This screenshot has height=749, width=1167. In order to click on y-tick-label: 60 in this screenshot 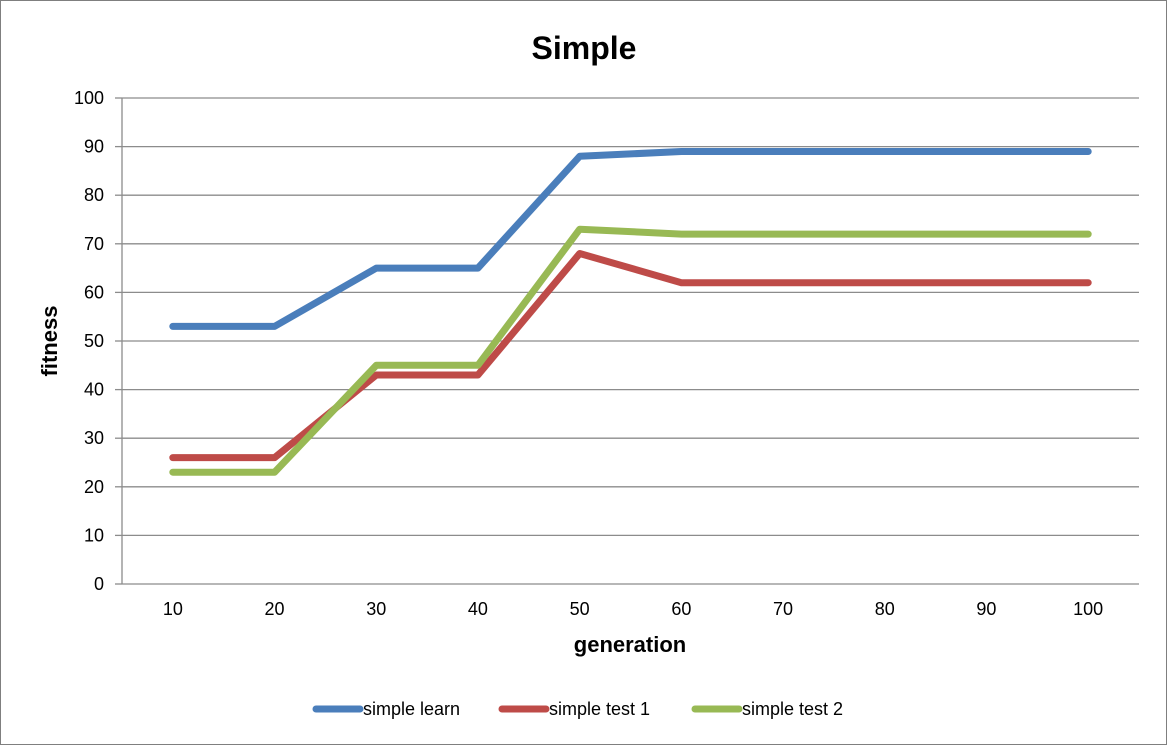, I will do `click(94, 292)`.